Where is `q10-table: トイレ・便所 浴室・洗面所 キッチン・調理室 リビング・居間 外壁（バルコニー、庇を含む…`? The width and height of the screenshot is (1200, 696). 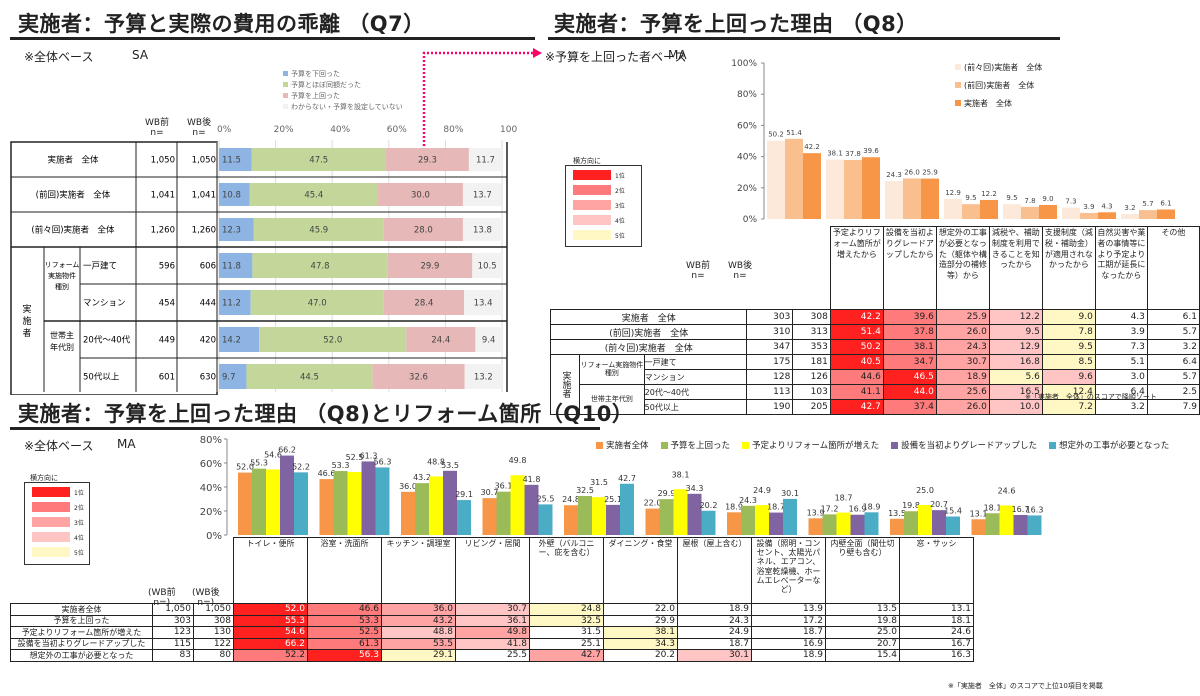
q10-table: トイレ・便所 浴室・洗面所 キッチン・調理室 リビング・居間 外壁（バルコニー、庇を含む… is located at coordinates (492, 599).